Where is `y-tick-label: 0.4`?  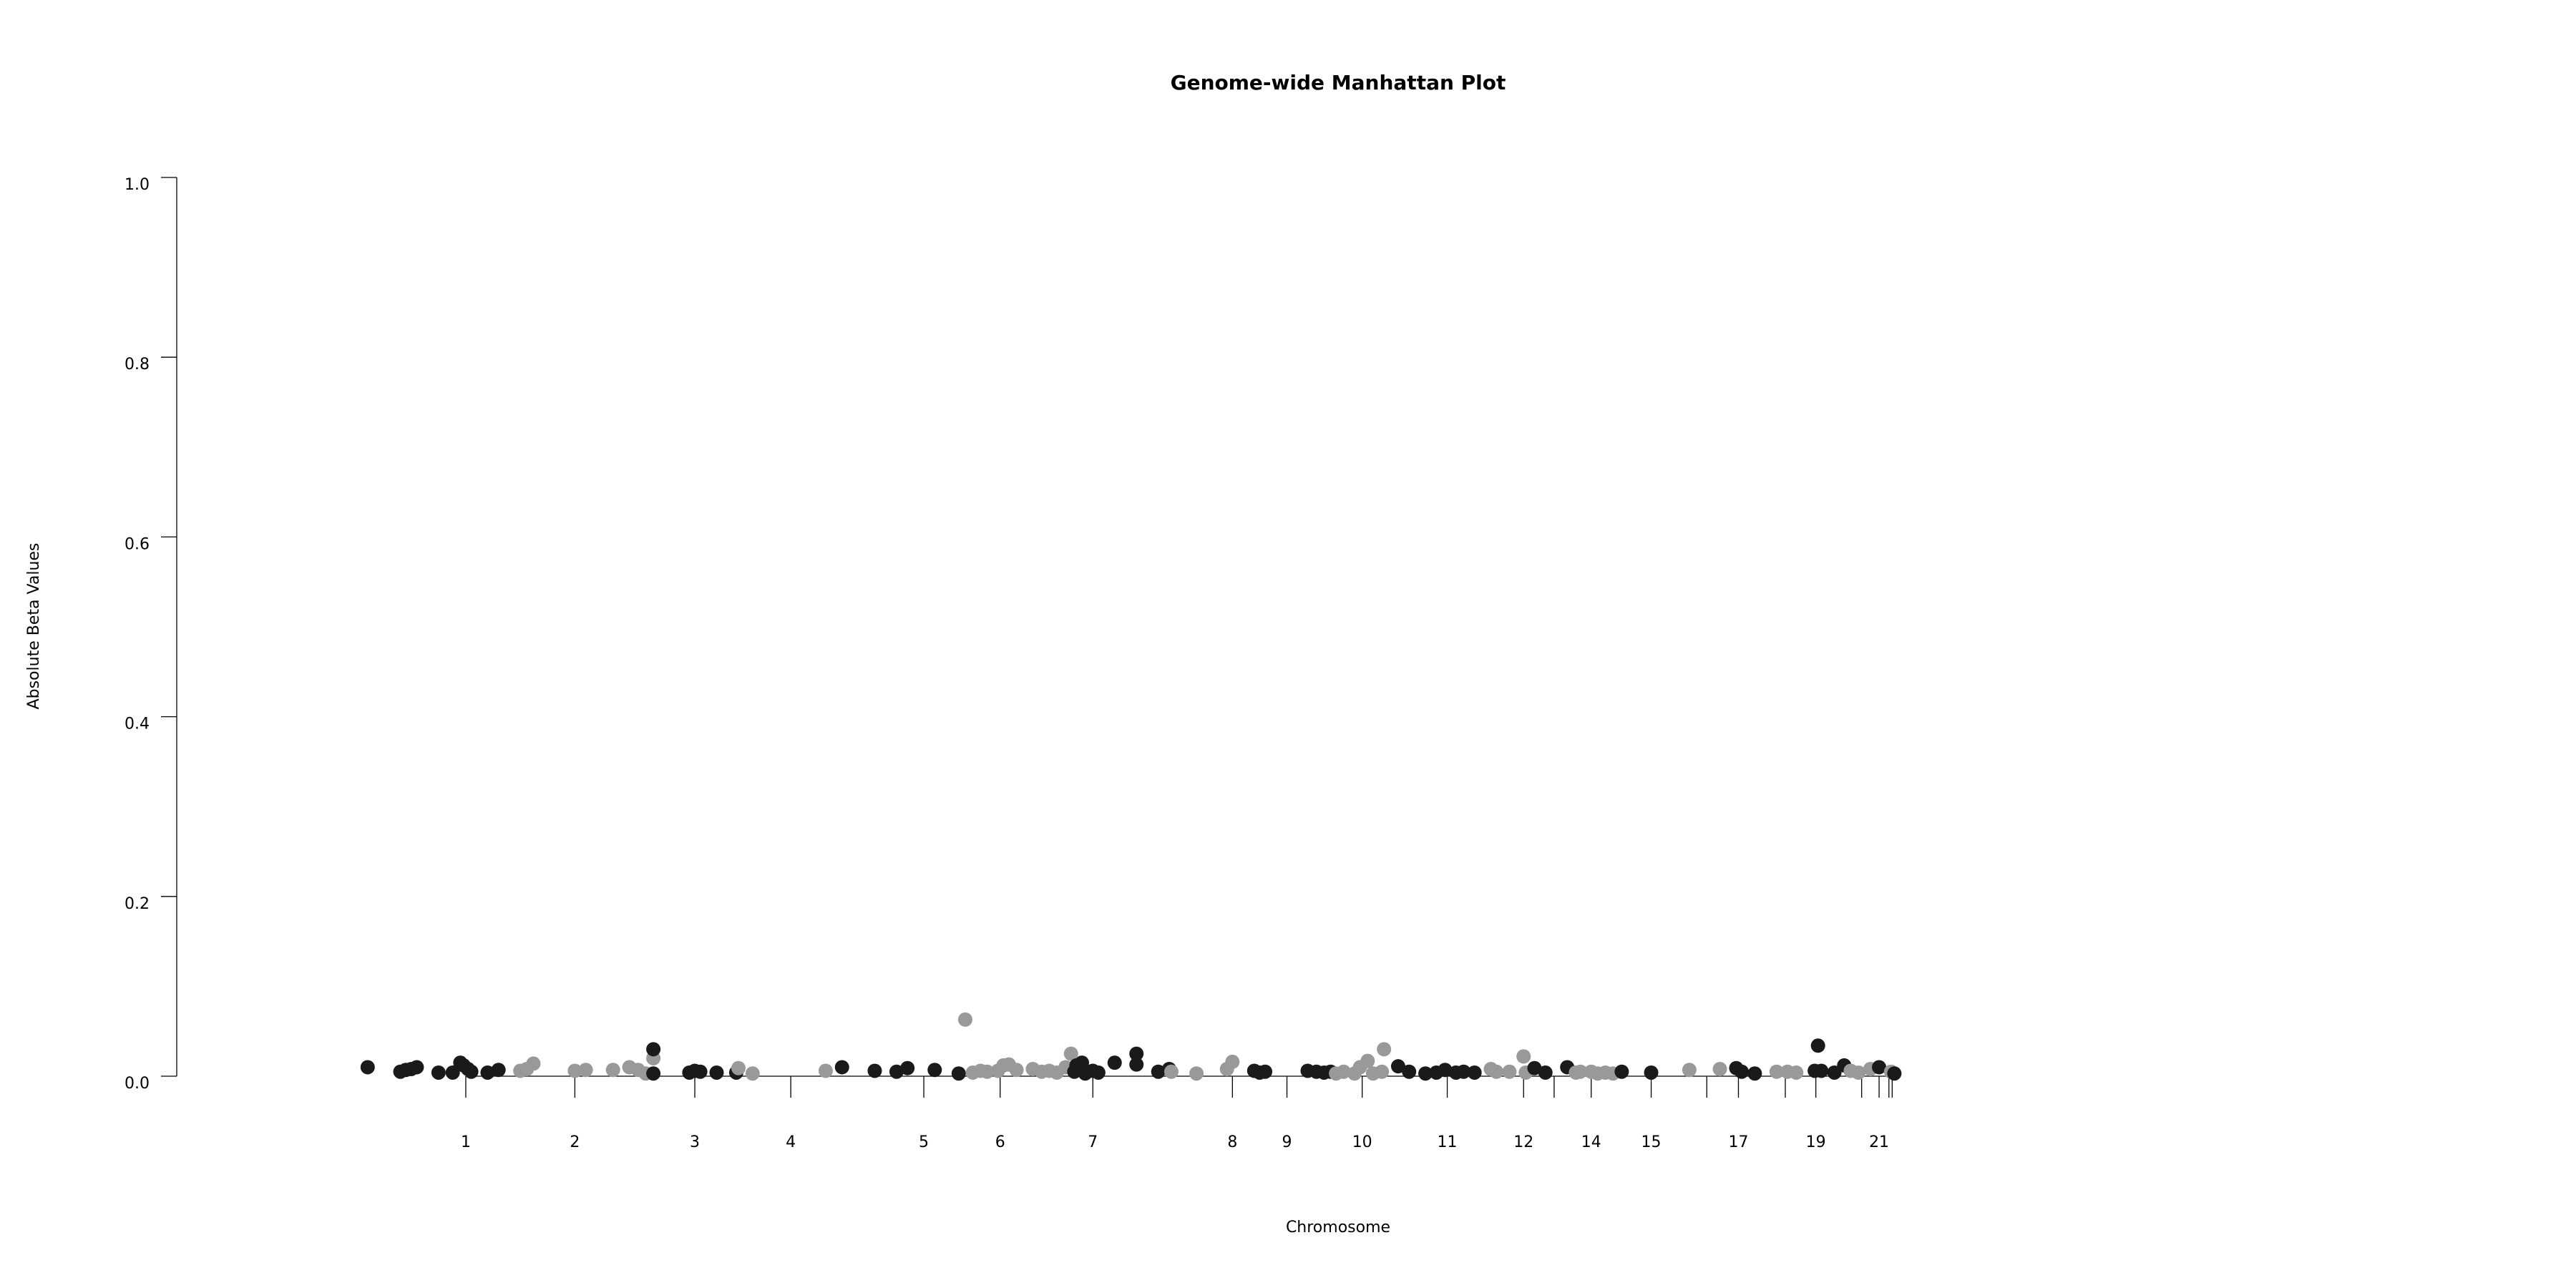
y-tick-label: 0.4 is located at coordinates (137, 724).